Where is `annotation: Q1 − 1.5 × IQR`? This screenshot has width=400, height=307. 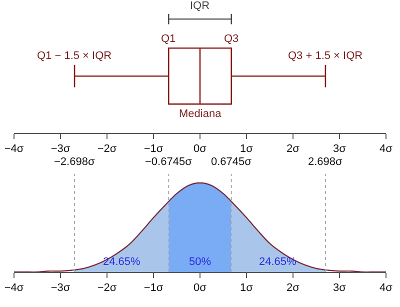 annotation: Q1 − 1.5 × IQR is located at coordinates (74, 56).